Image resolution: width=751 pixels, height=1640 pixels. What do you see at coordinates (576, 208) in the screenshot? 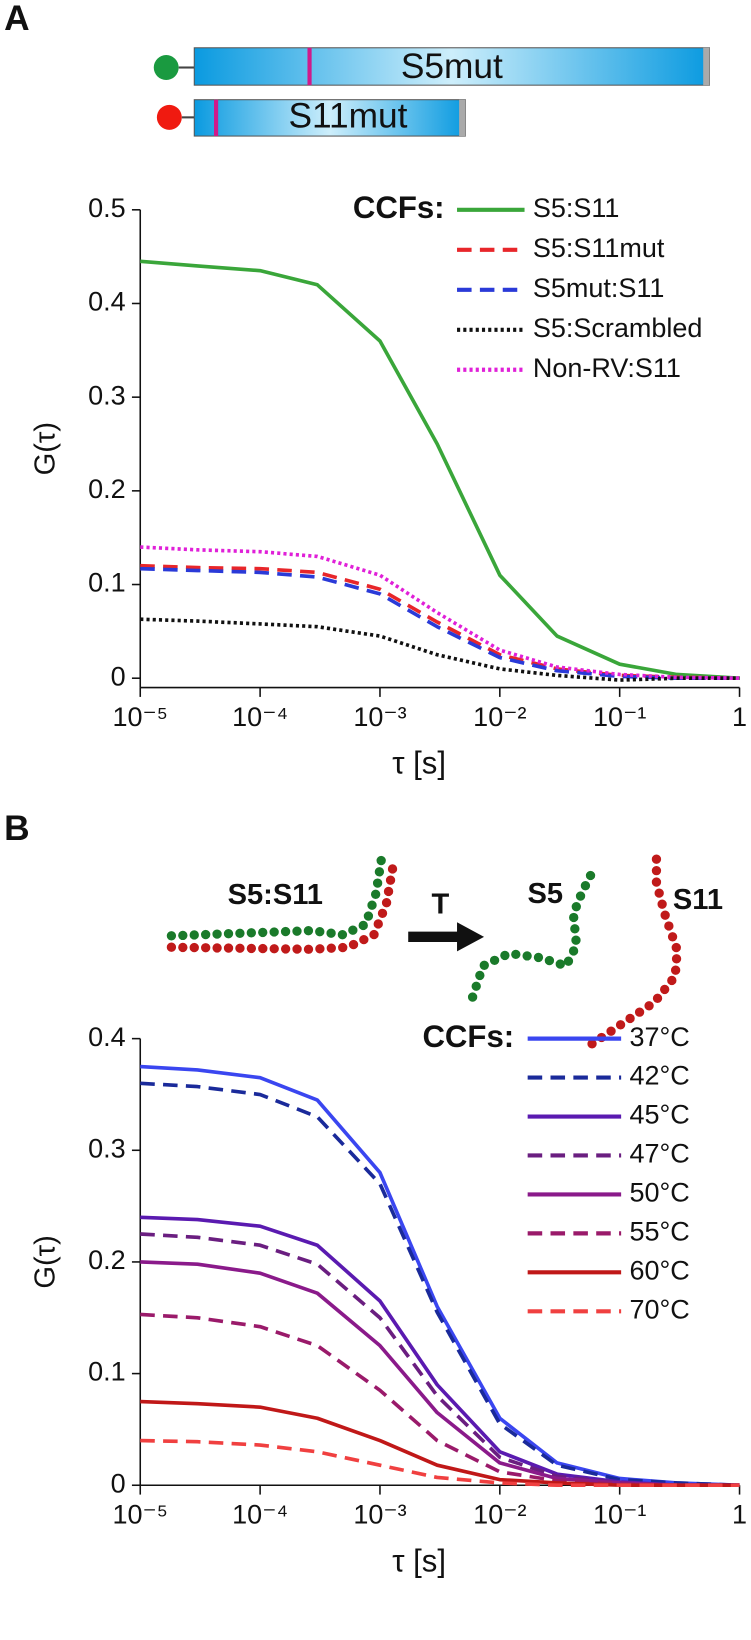
I see `legend-label: S5:S11` at bounding box center [576, 208].